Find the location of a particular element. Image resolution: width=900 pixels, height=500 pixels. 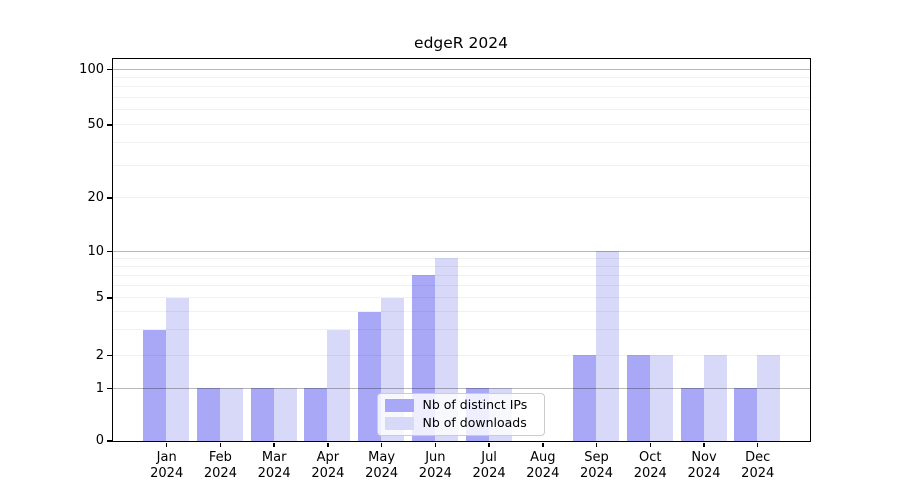

legend-swatch-downloads is located at coordinates (399, 423).